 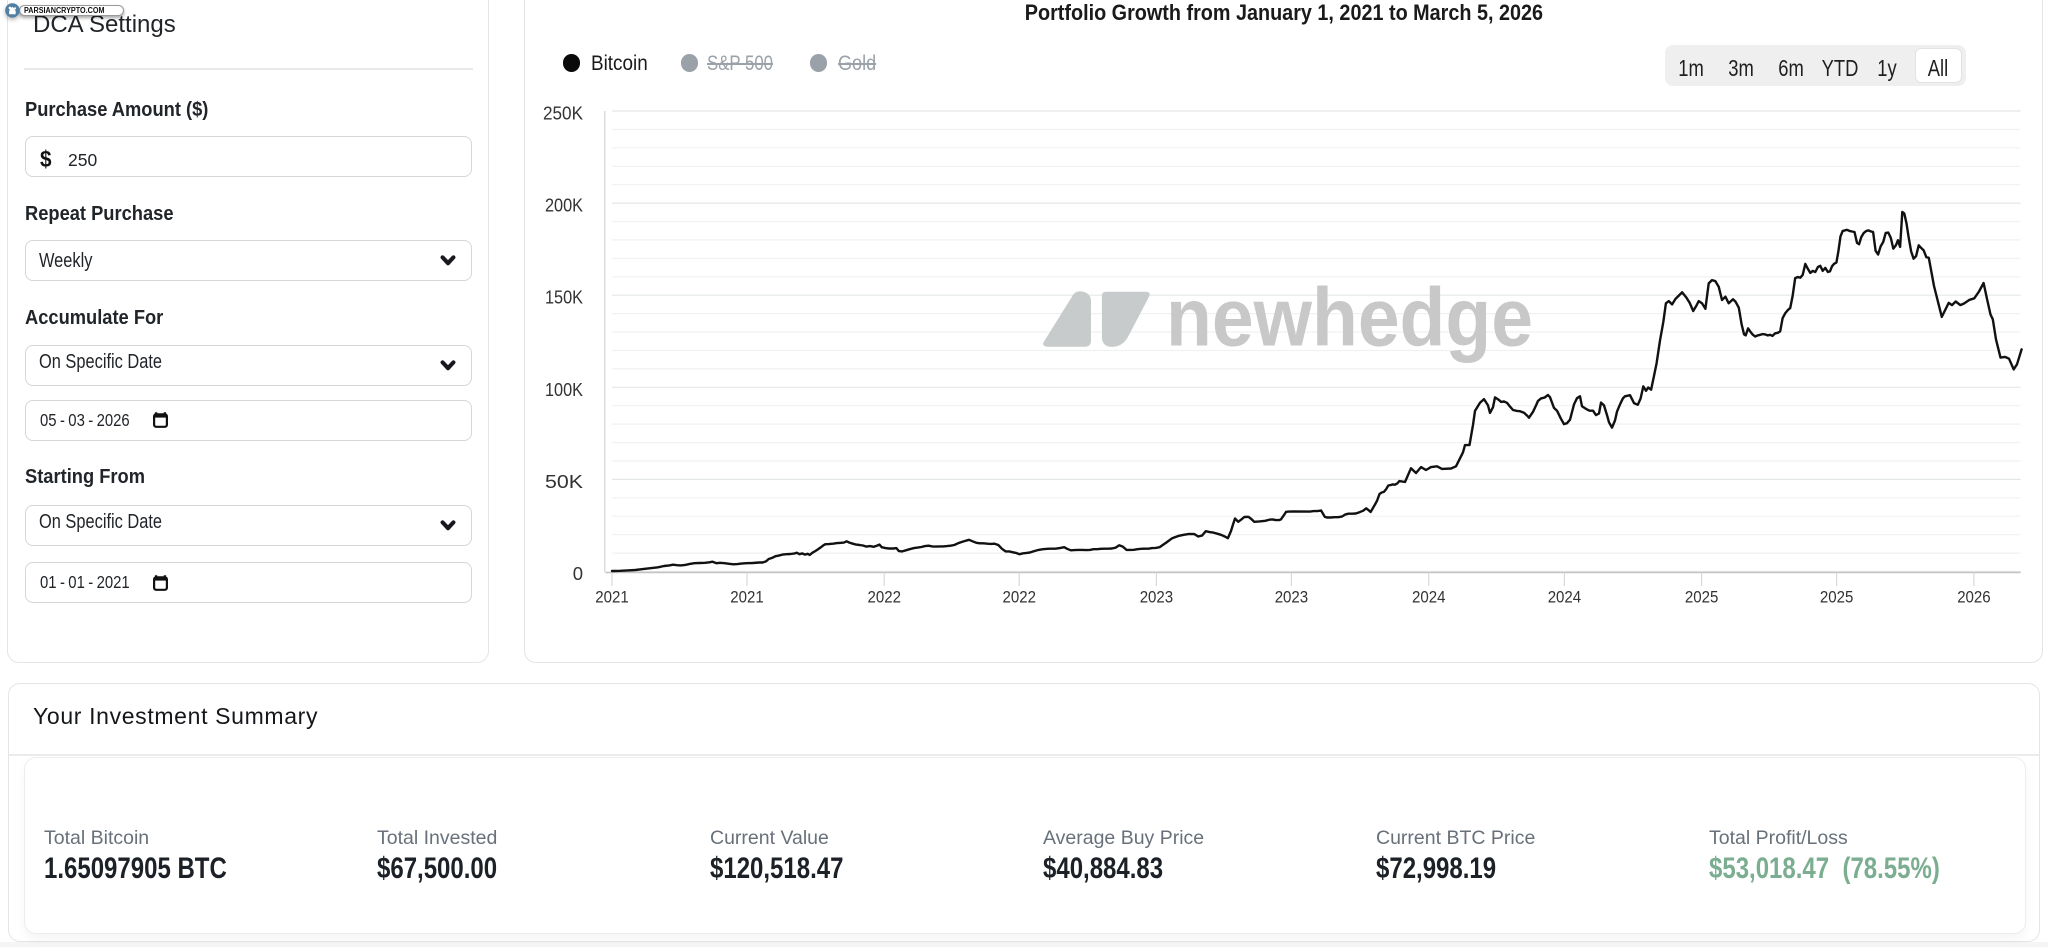 I want to click on svg-text: 250K, so click(x=563, y=113).